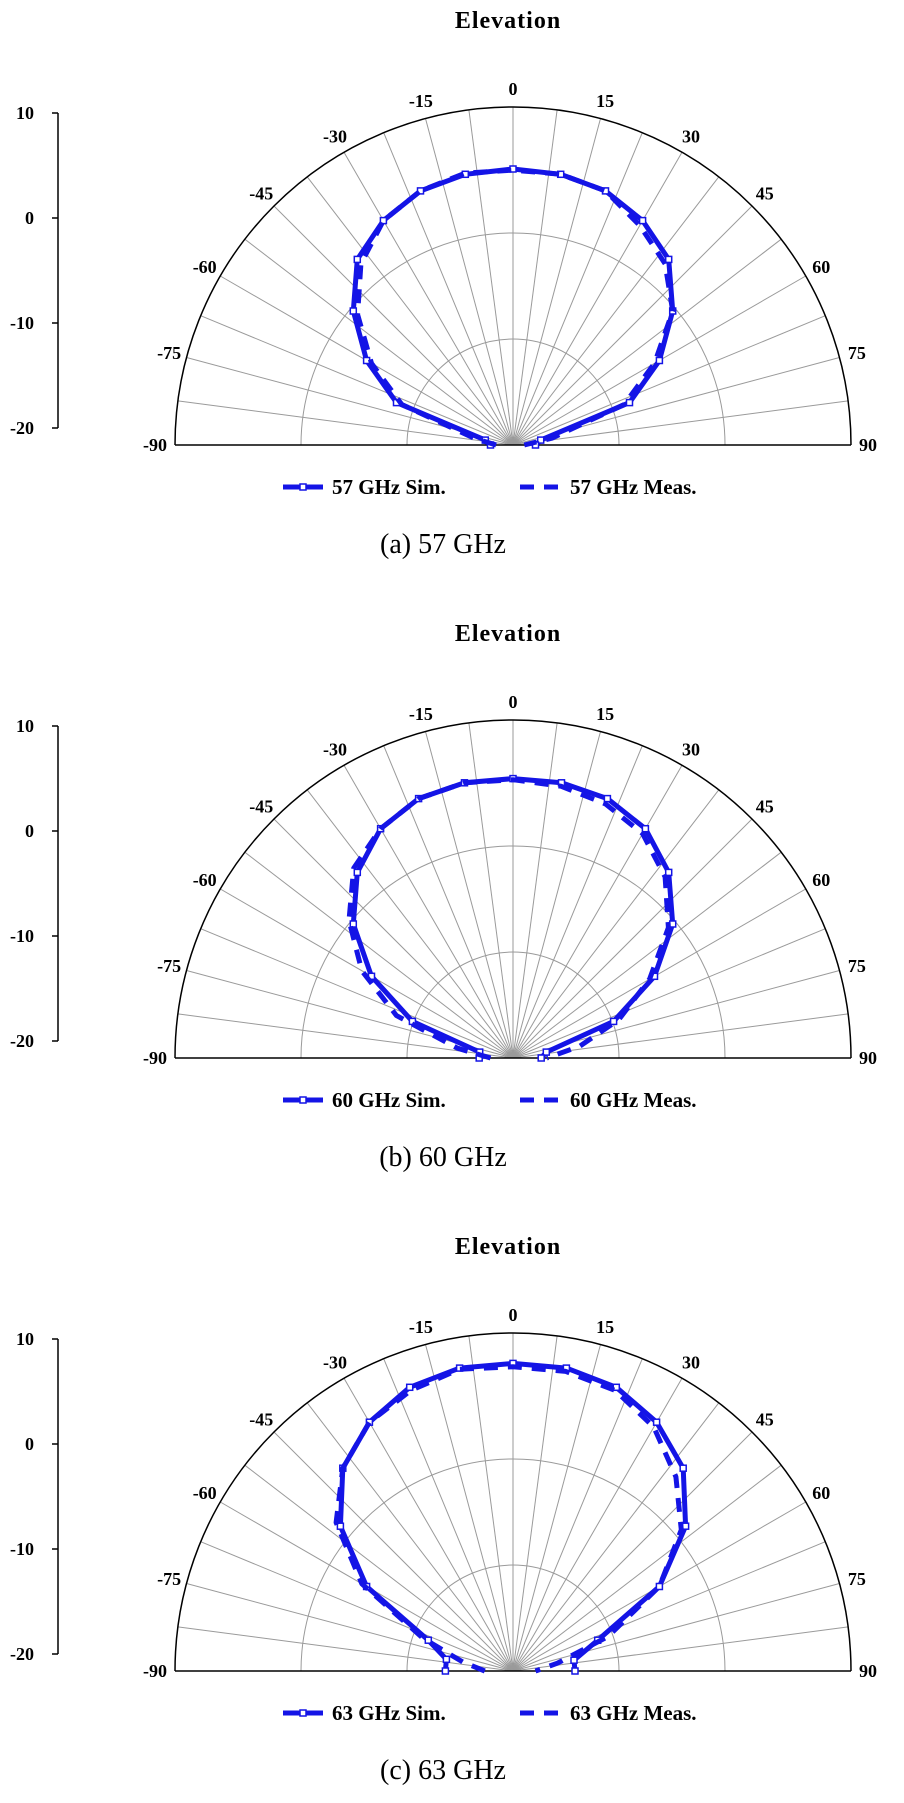 The height and width of the screenshot is (1803, 904). What do you see at coordinates (389, 487) in the screenshot?
I see `legend-label-sim: 57 GHz Sim.` at bounding box center [389, 487].